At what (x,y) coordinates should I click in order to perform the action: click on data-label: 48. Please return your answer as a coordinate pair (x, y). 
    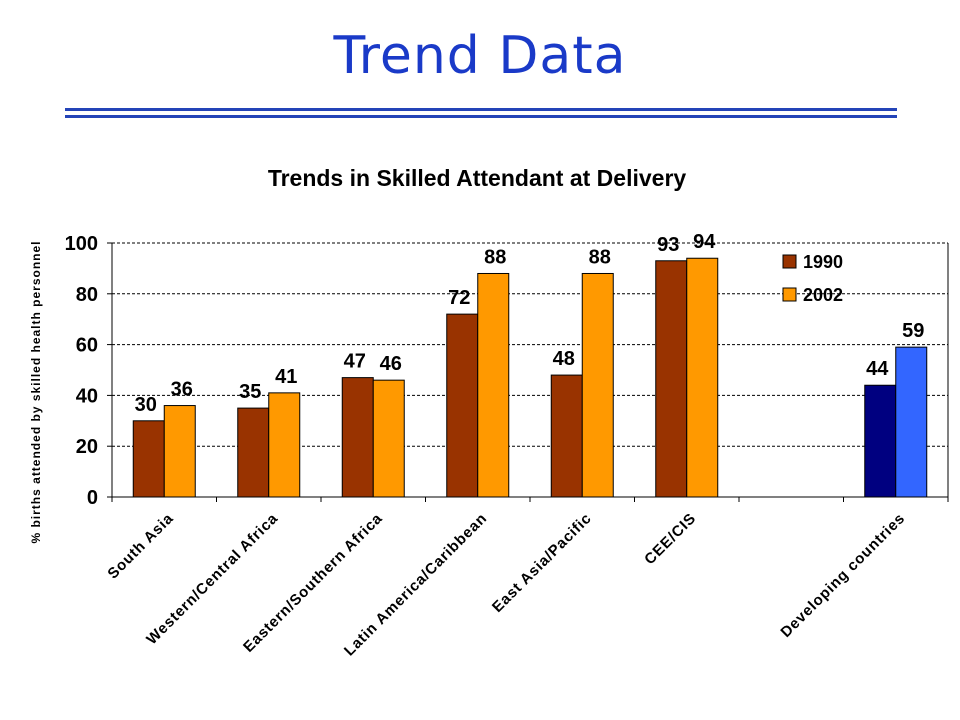
    Looking at the image, I should click on (564, 359).